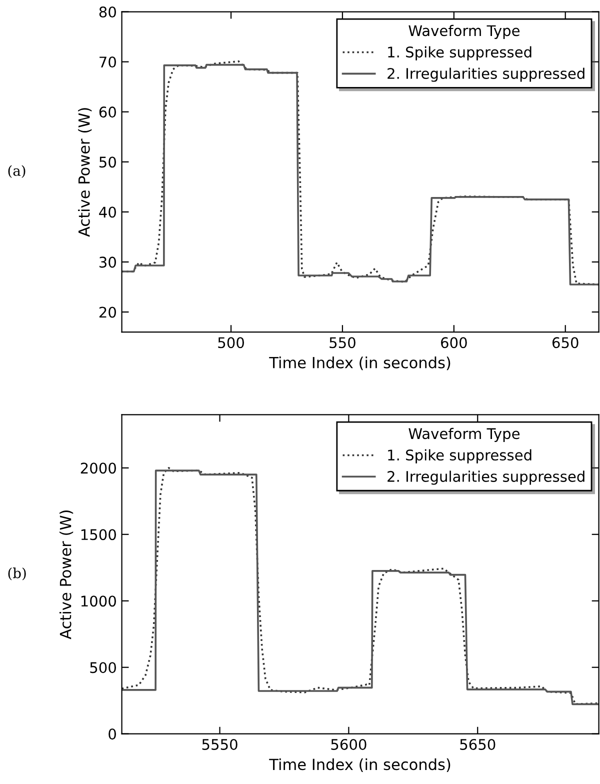 This screenshot has height=784, width=600. I want to click on x-tick-label: 600, so click(454, 342).